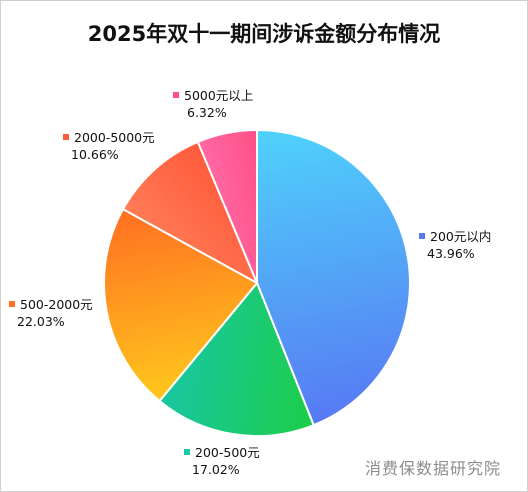  What do you see at coordinates (432, 468) in the screenshot?
I see `watermark: 消费保数据研究院` at bounding box center [432, 468].